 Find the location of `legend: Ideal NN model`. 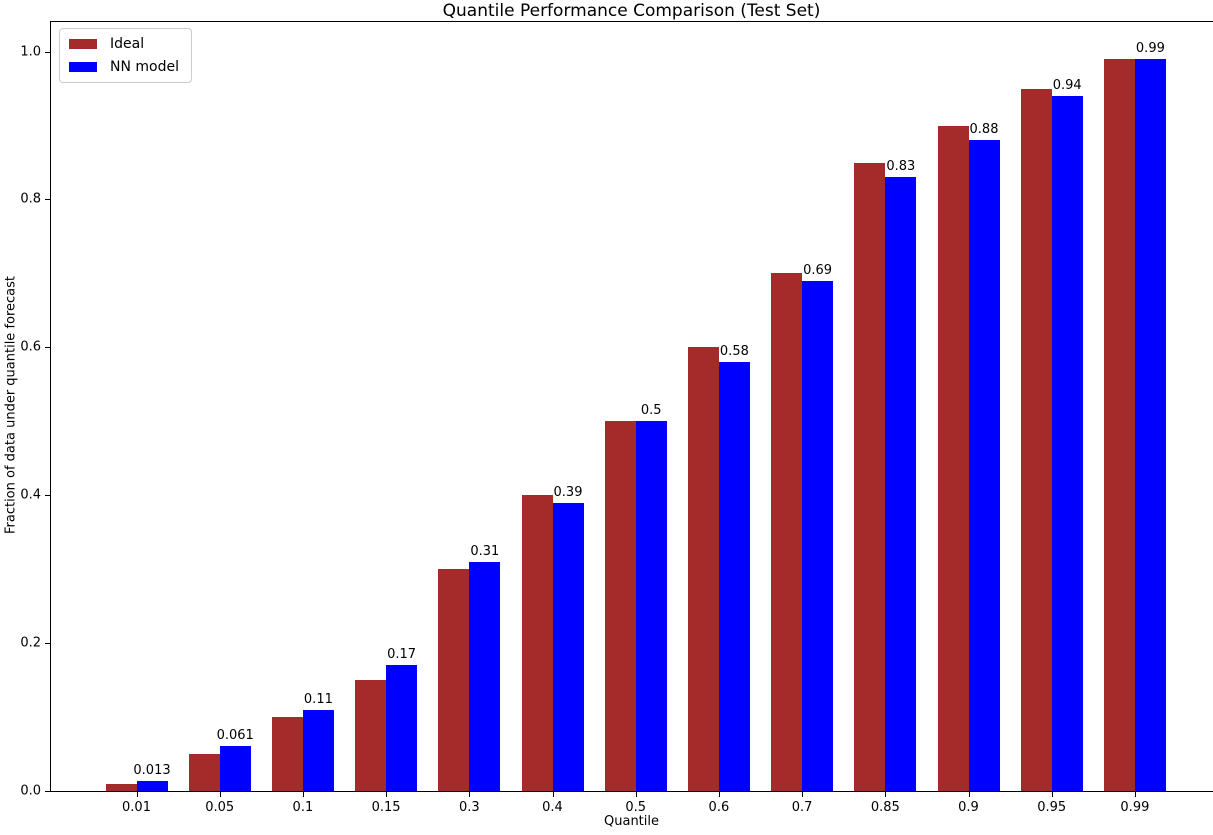

legend: Ideal NN model is located at coordinates (125, 55).